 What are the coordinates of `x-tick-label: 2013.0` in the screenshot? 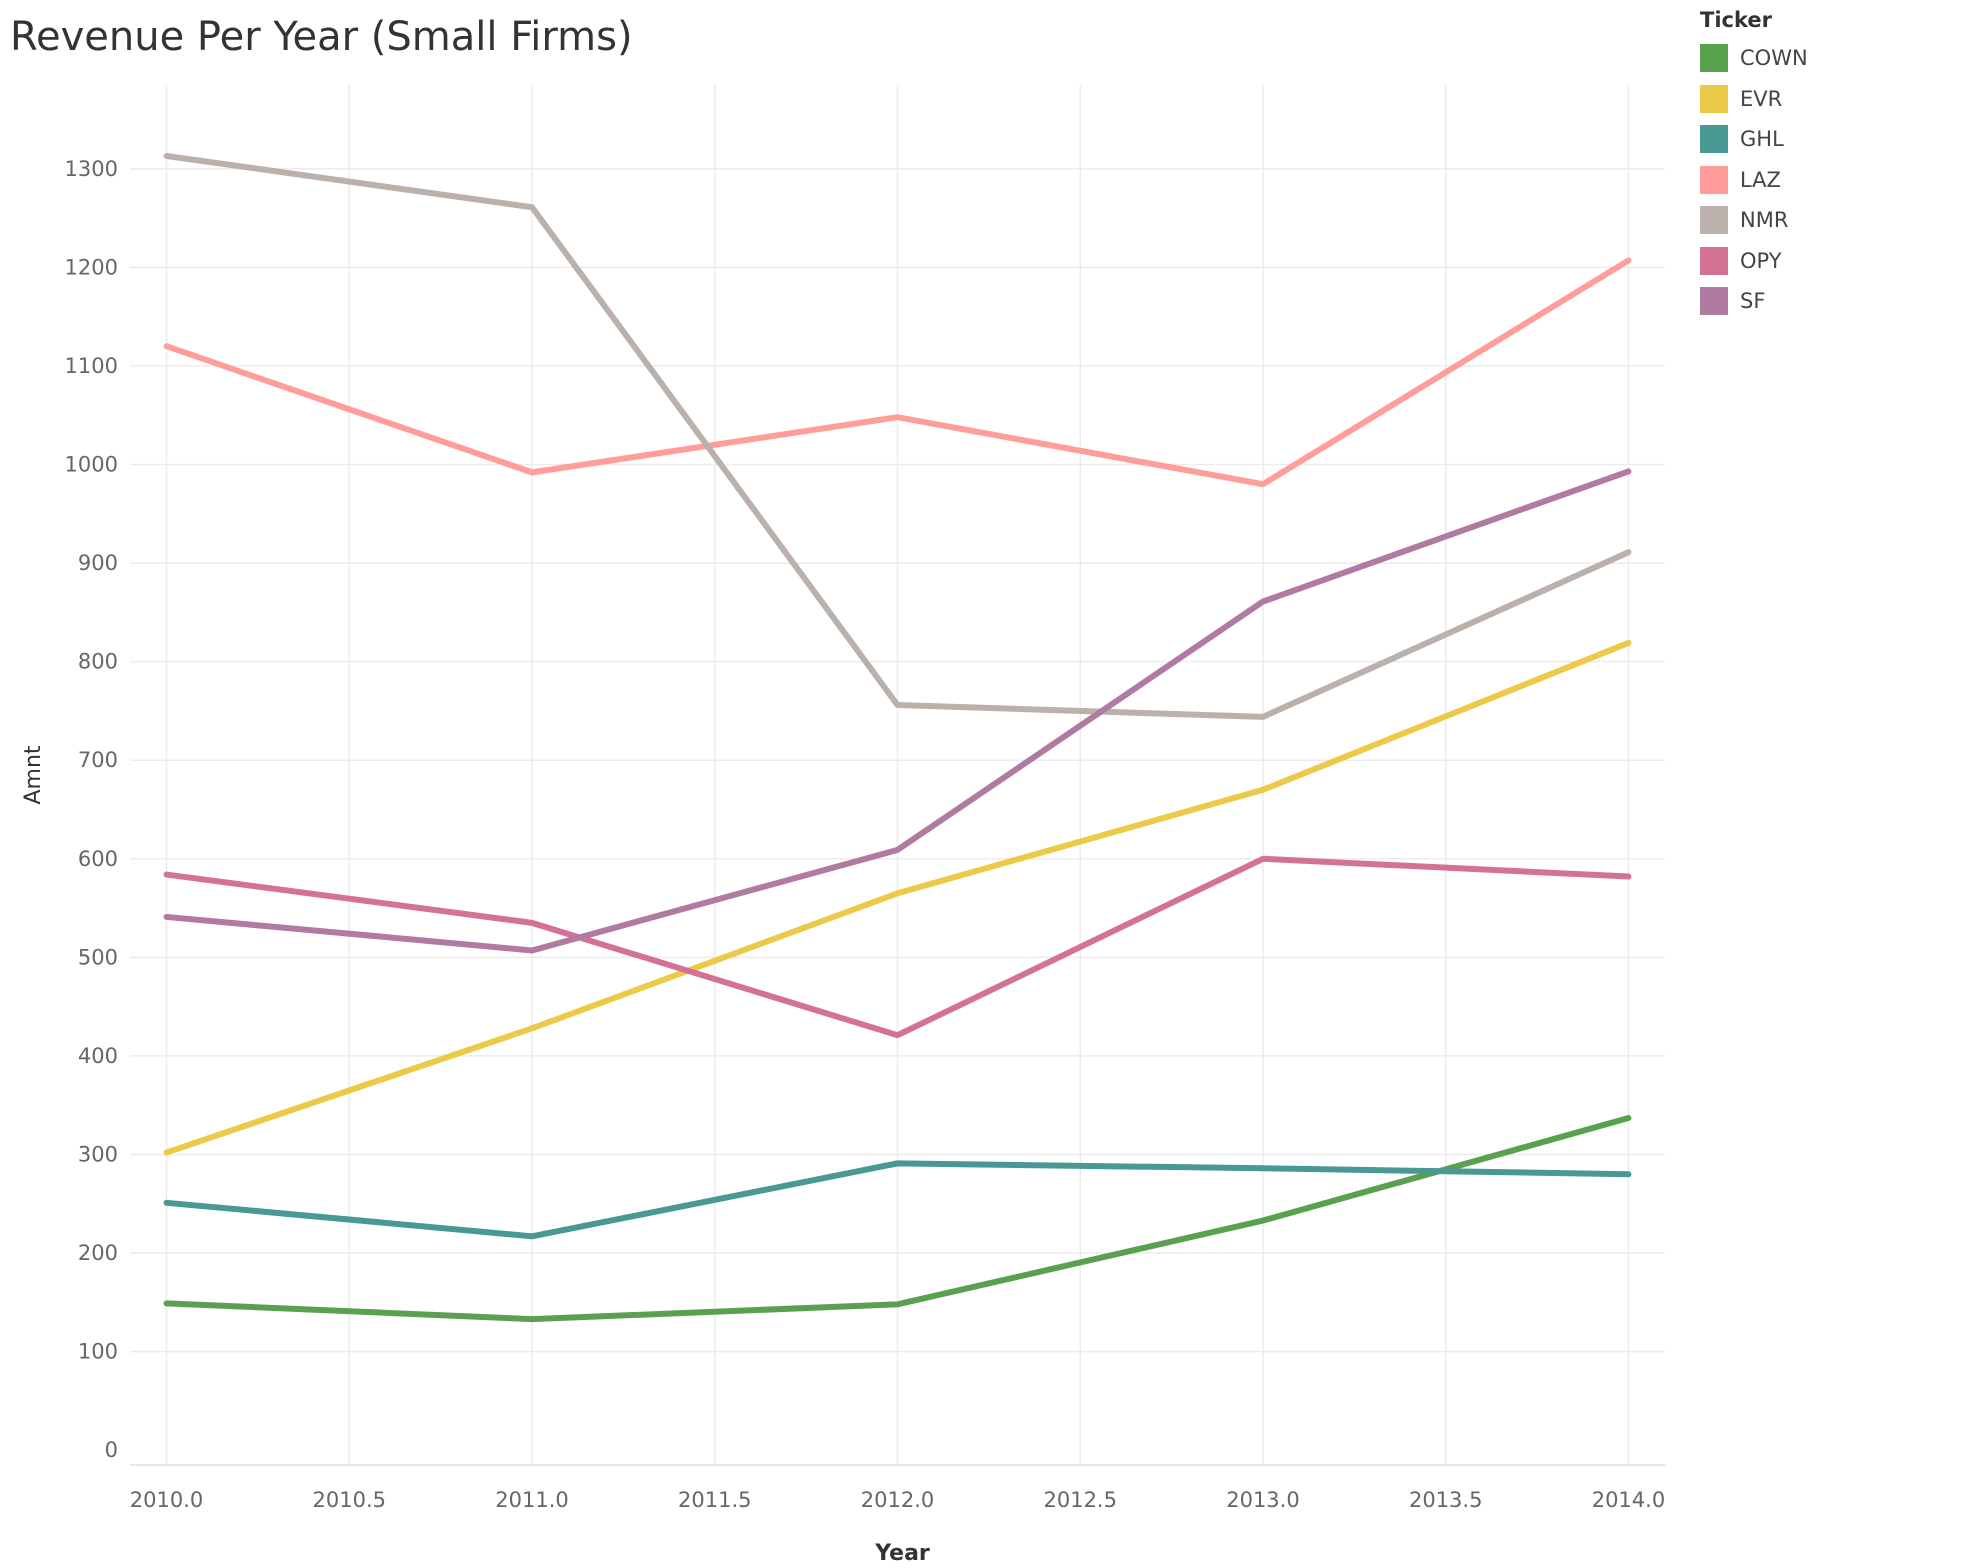 It's located at (1262, 1500).